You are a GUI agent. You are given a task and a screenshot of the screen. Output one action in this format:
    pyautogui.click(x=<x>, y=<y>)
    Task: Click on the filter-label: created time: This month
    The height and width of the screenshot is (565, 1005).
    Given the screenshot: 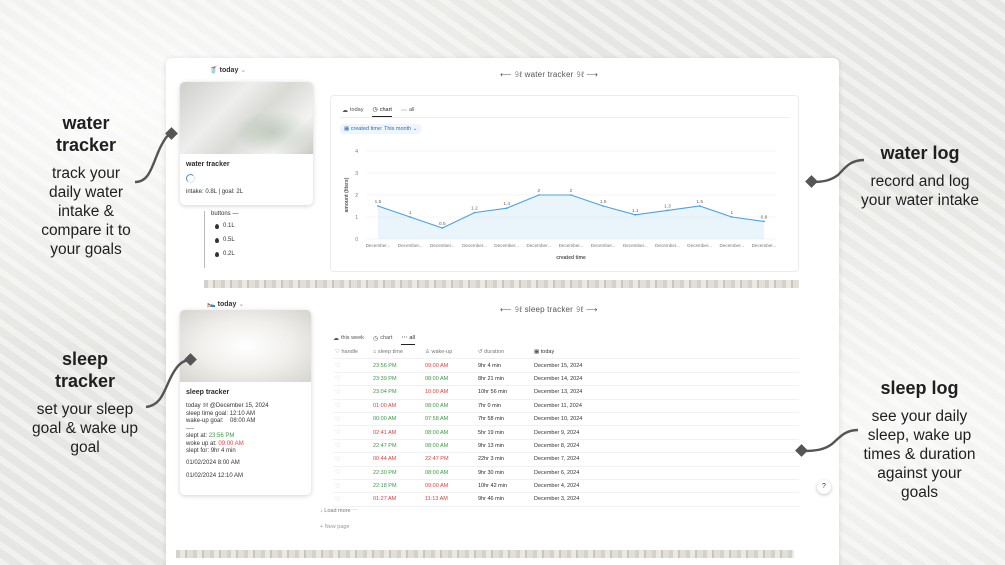 What is the action you would take?
    pyautogui.click(x=381, y=129)
    